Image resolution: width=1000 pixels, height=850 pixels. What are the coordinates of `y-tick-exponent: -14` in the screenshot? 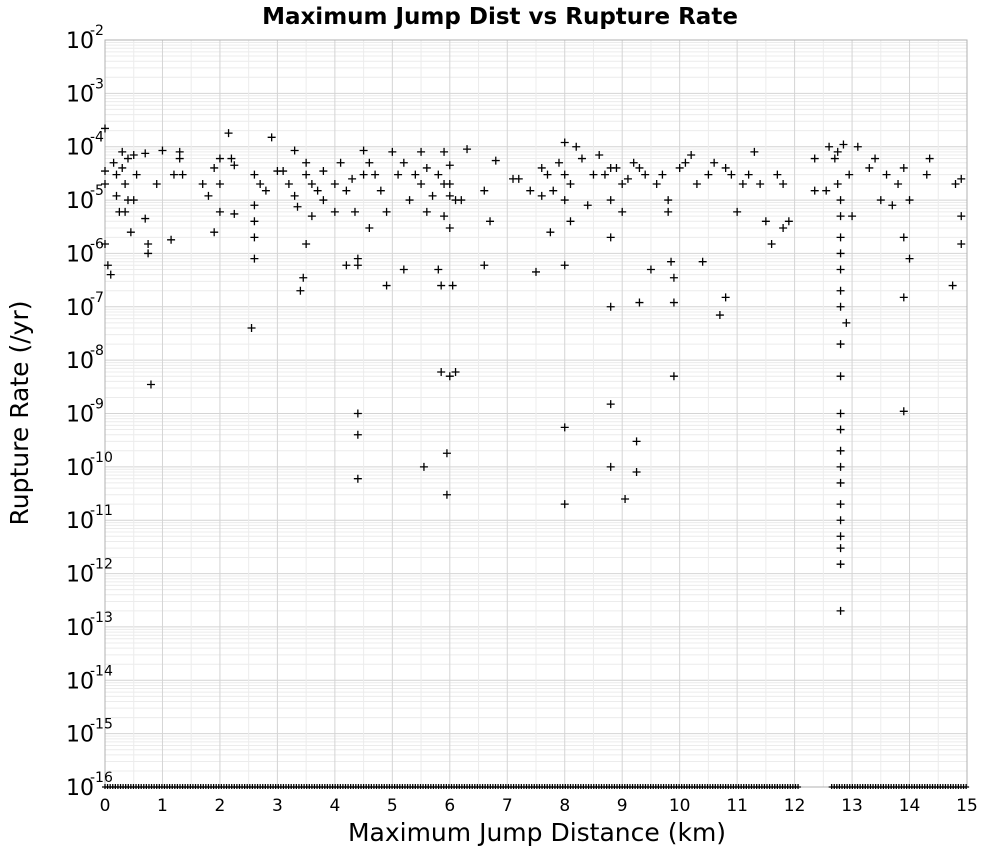 It's located at (101, 671).